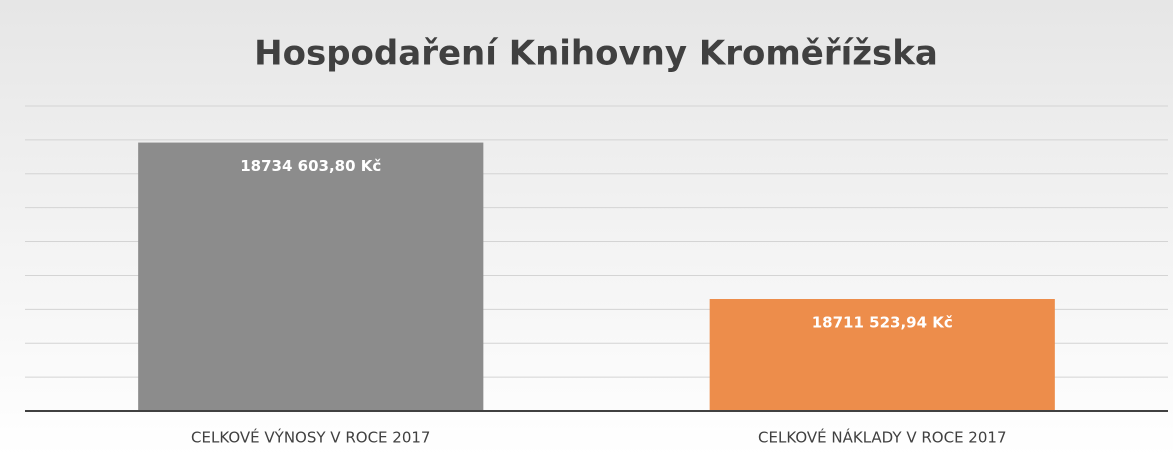  What do you see at coordinates (882, 323) in the screenshot?
I see `data-label: 18711 523,94 Kč` at bounding box center [882, 323].